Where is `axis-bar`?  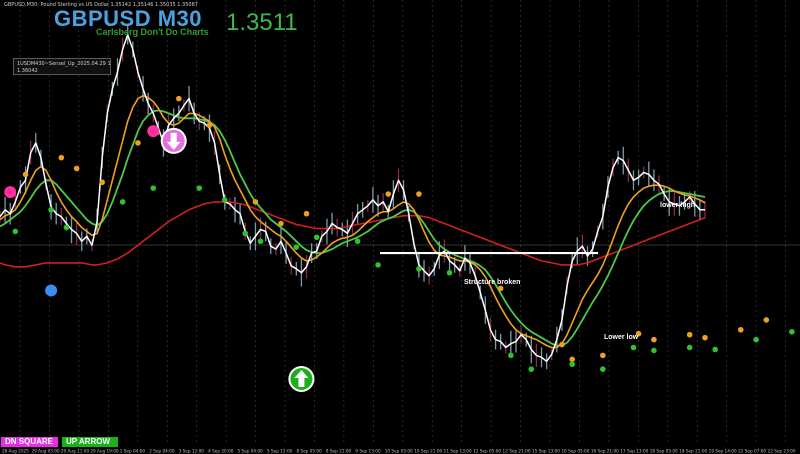
axis-bar is located at coordinates (400, 450).